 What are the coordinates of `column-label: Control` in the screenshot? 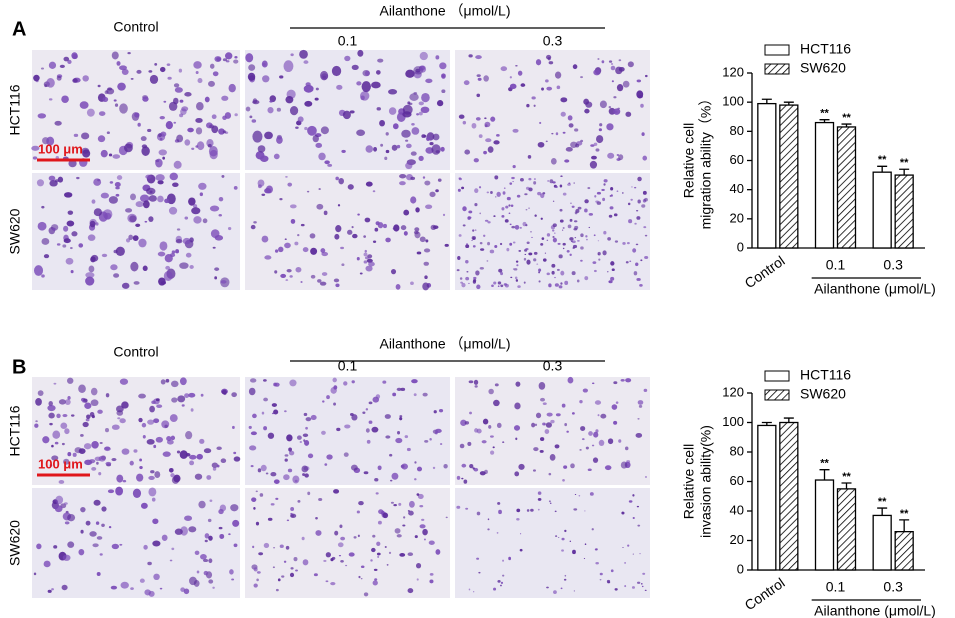 It's located at (135, 27).